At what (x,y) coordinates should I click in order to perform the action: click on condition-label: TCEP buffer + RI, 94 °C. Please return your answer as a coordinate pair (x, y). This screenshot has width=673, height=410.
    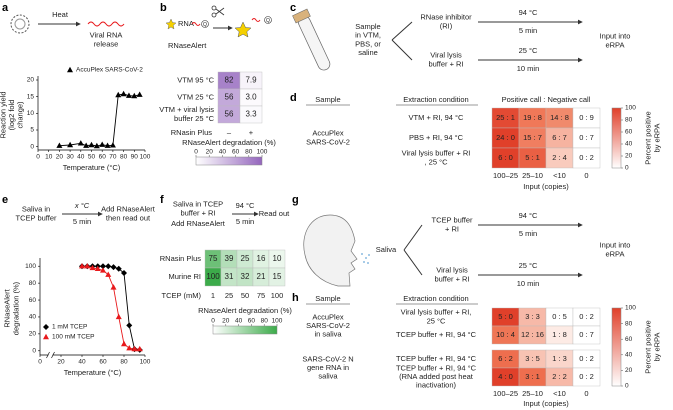
    Looking at the image, I should click on (436, 334).